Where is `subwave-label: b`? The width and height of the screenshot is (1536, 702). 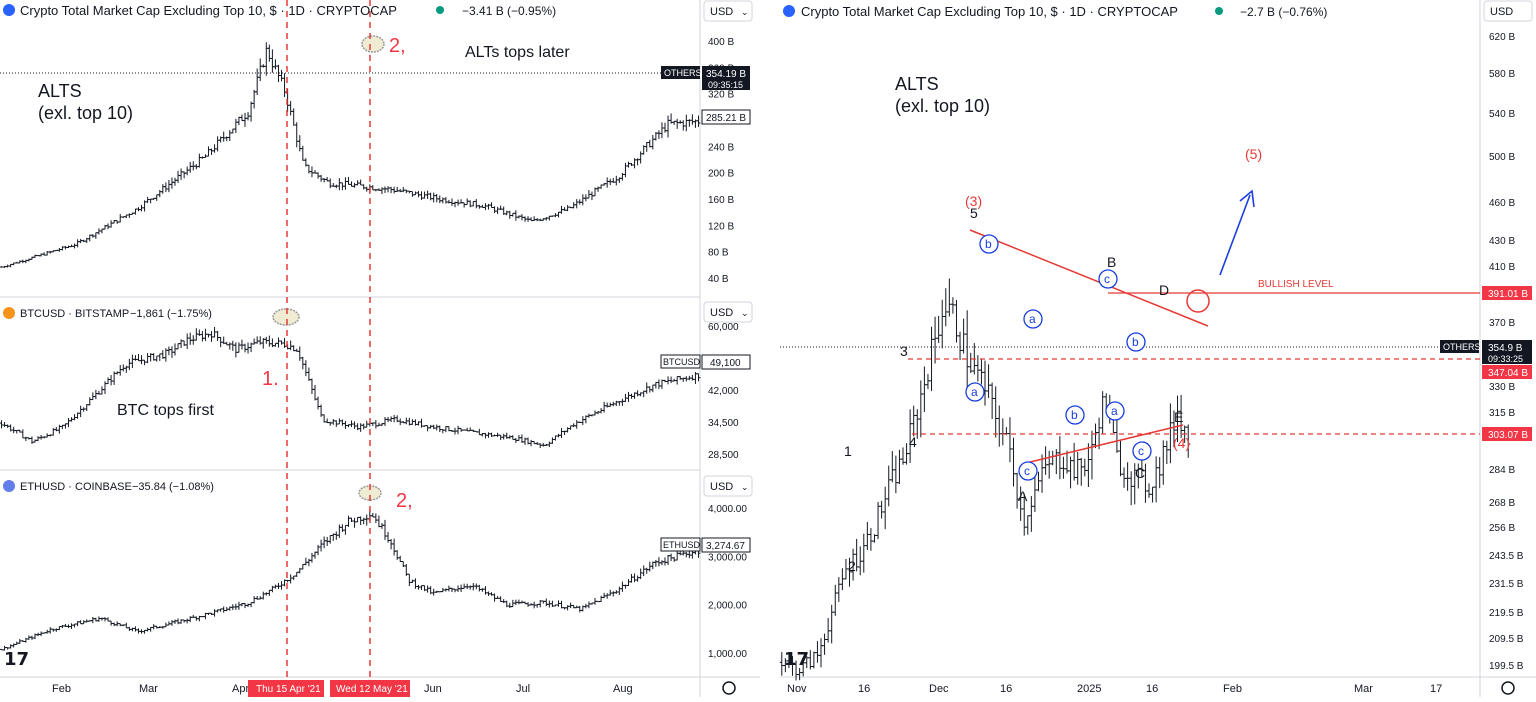
subwave-label: b is located at coordinates (988, 244).